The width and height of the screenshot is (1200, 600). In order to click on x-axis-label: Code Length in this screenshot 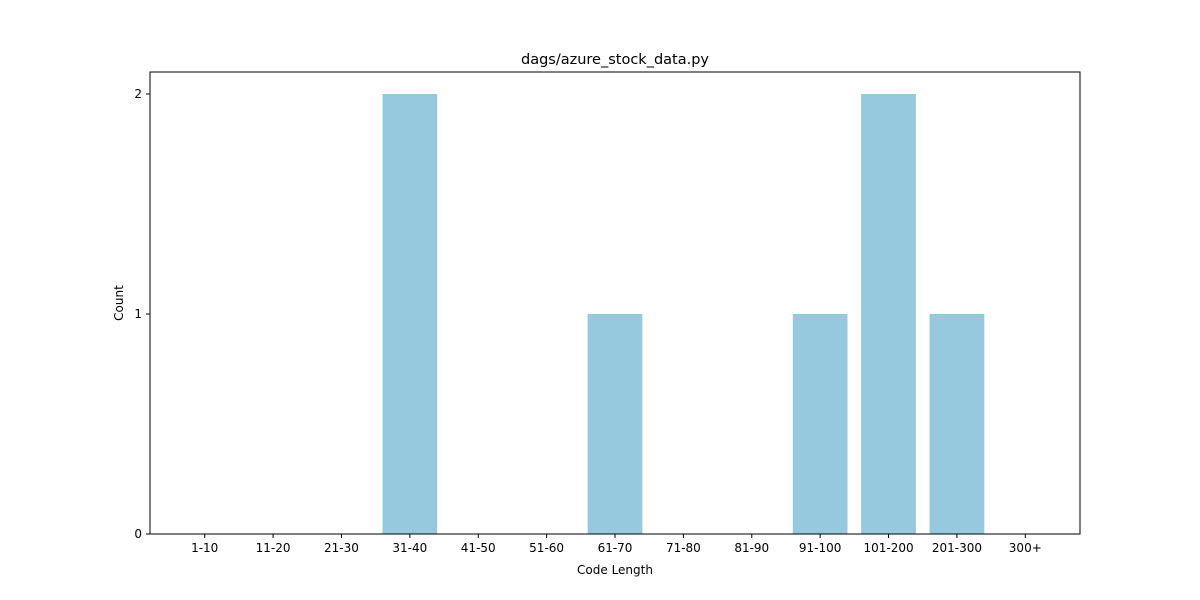, I will do `click(615, 570)`.